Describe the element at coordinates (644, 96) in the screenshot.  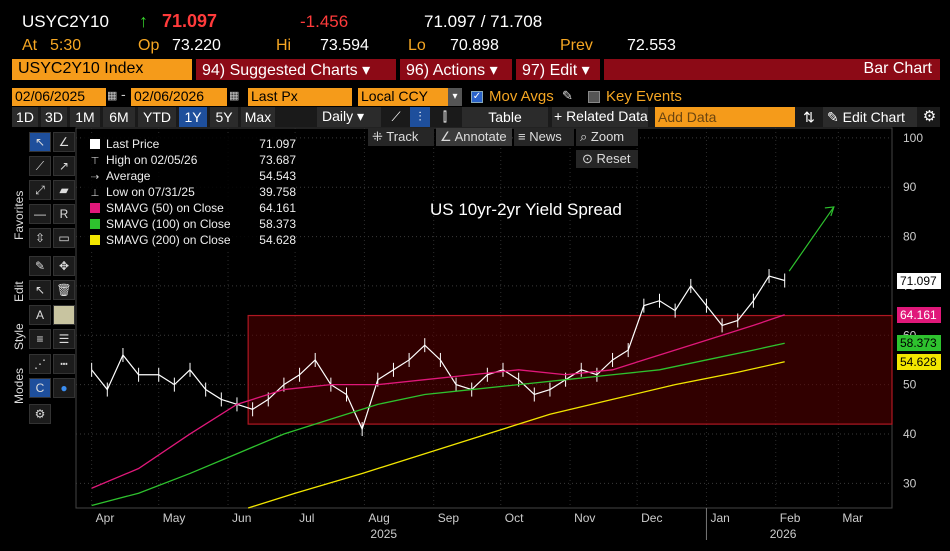
I see `key-events-label: Key Events` at that location.